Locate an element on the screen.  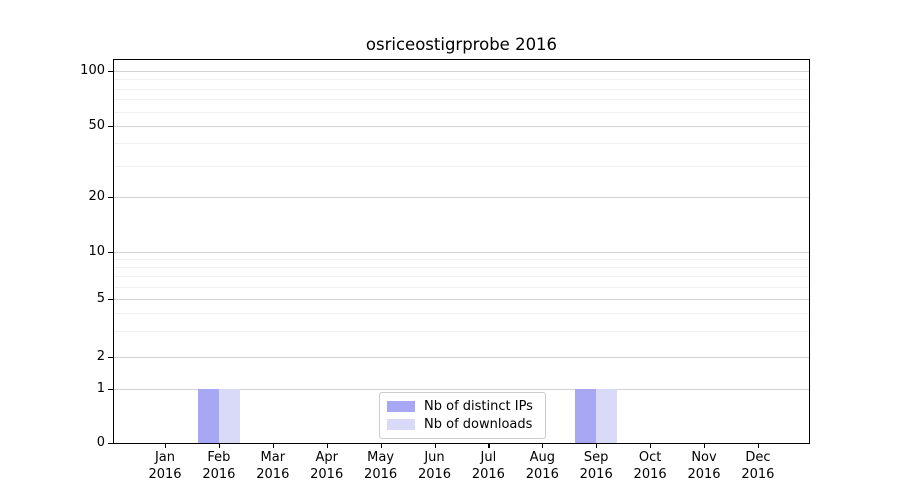
x-tick-month: Sep is located at coordinates (596, 457).